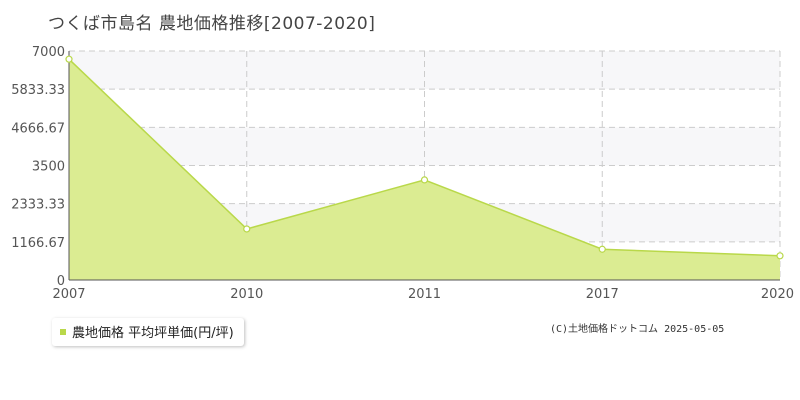 This screenshot has width=800, height=400. Describe the element at coordinates (246, 294) in the screenshot. I see `x-tick-label: 2010` at that location.